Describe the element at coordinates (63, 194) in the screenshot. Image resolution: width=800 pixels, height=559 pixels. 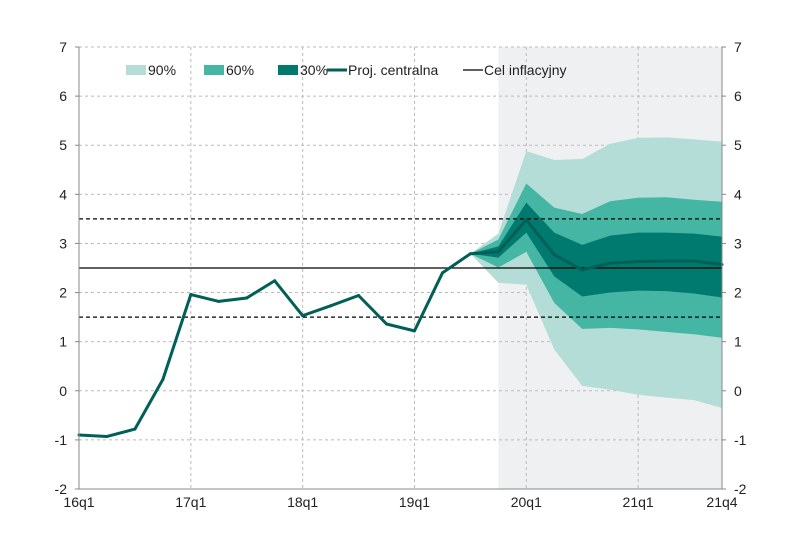
I see `y-tick-left: 4` at that location.